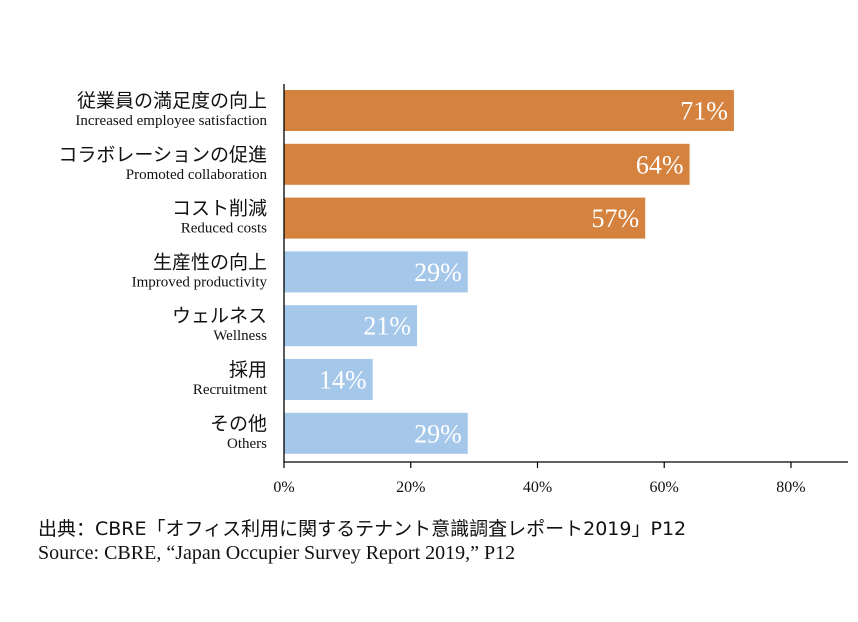 The image size is (858, 622). I want to click on category-label-en: Promoted collaboration, so click(197, 175).